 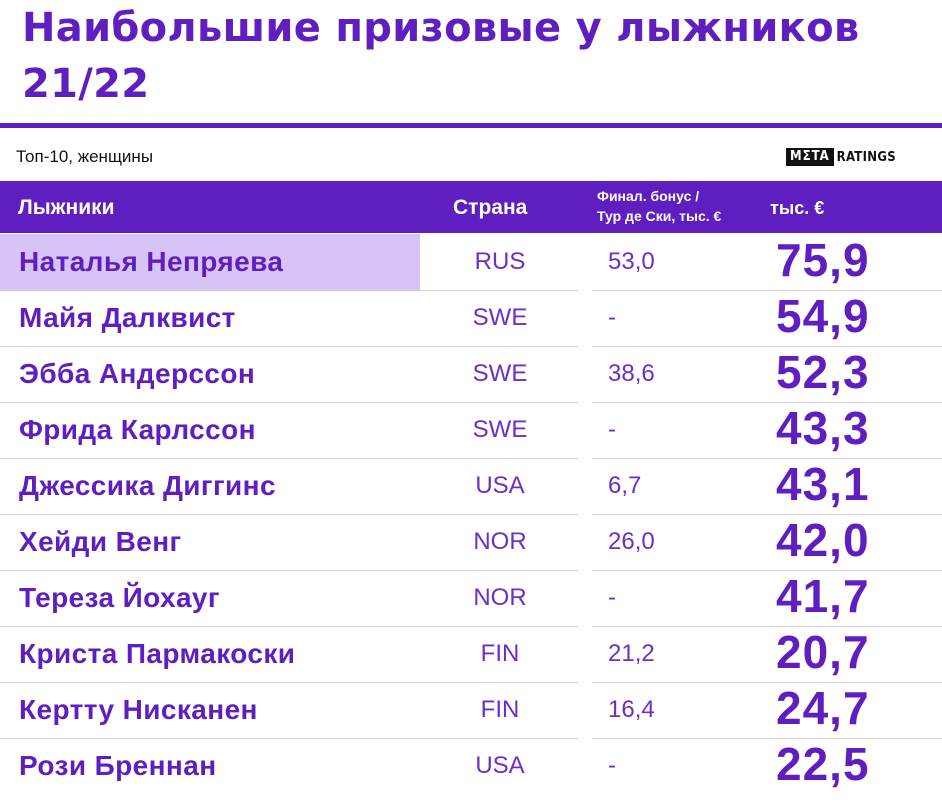 I want to click on total-prize: 24,7, so click(x=823, y=708).